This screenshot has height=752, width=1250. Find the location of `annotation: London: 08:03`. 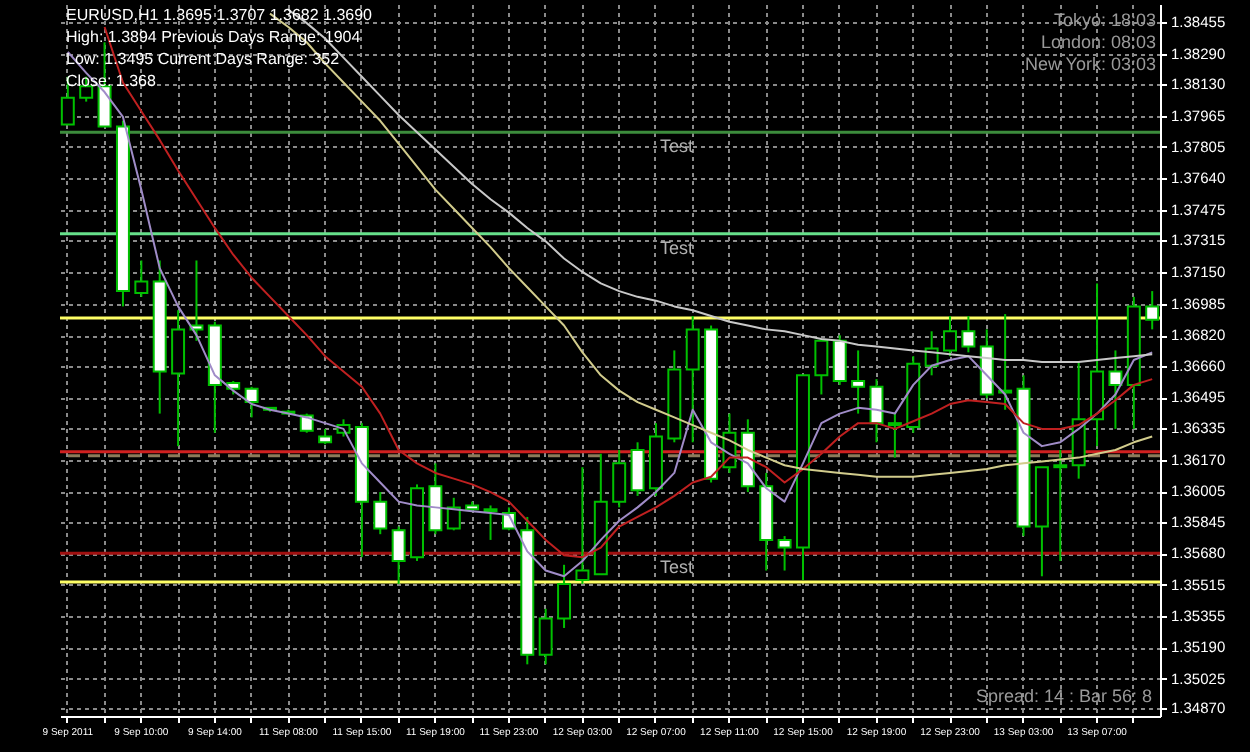

annotation: London: 08:03 is located at coordinates (1098, 42).